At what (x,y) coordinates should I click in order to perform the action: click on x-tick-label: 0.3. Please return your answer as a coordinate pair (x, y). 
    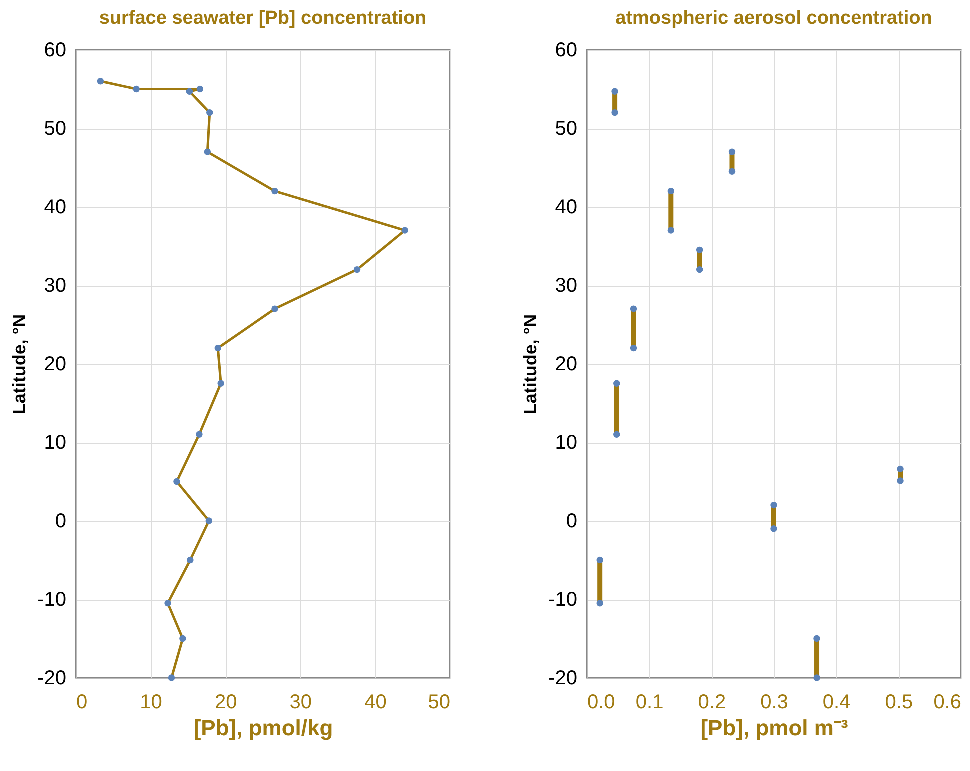
    Looking at the image, I should click on (774, 703).